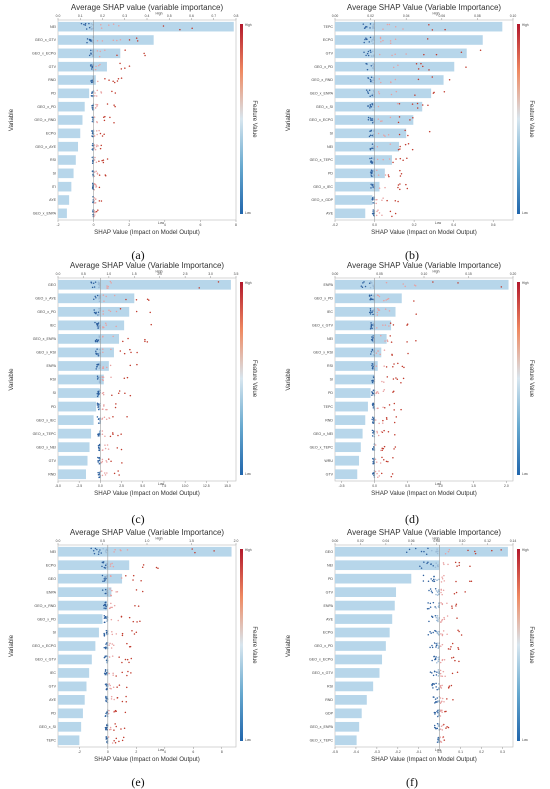 The height and width of the screenshot is (789, 550). Describe the element at coordinates (79, 486) in the screenshot. I see `shap-axis-tick-label: -2.5` at that location.